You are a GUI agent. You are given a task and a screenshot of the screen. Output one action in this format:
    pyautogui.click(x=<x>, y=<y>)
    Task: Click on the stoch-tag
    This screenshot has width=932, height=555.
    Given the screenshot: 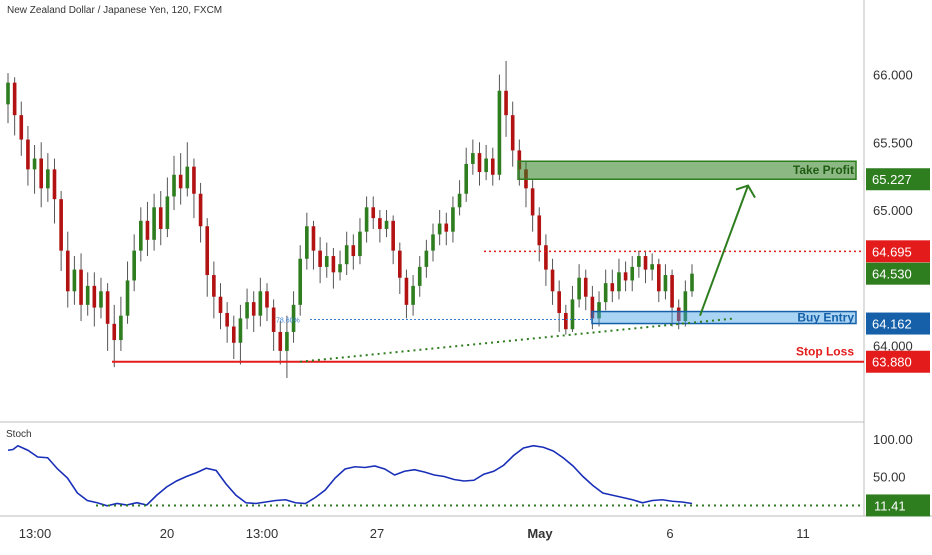 What is the action you would take?
    pyautogui.click(x=898, y=505)
    